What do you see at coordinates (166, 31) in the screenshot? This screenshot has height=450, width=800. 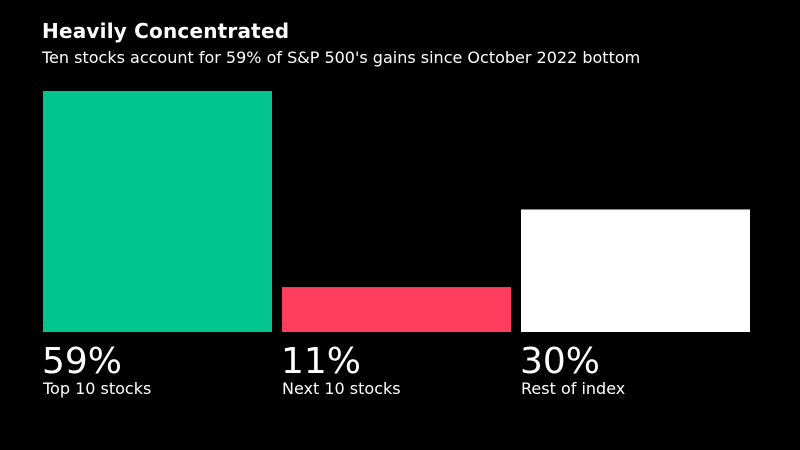 I see `chart-title: Heavily Concentrated` at bounding box center [166, 31].